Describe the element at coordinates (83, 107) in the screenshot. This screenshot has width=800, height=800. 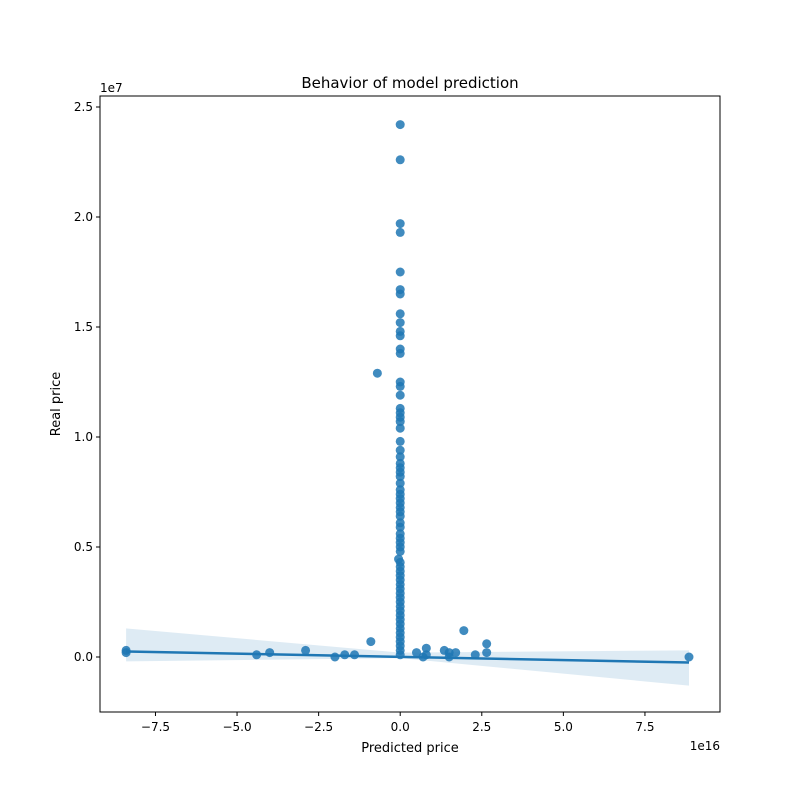
I see `y-tick-label: 2.5` at that location.